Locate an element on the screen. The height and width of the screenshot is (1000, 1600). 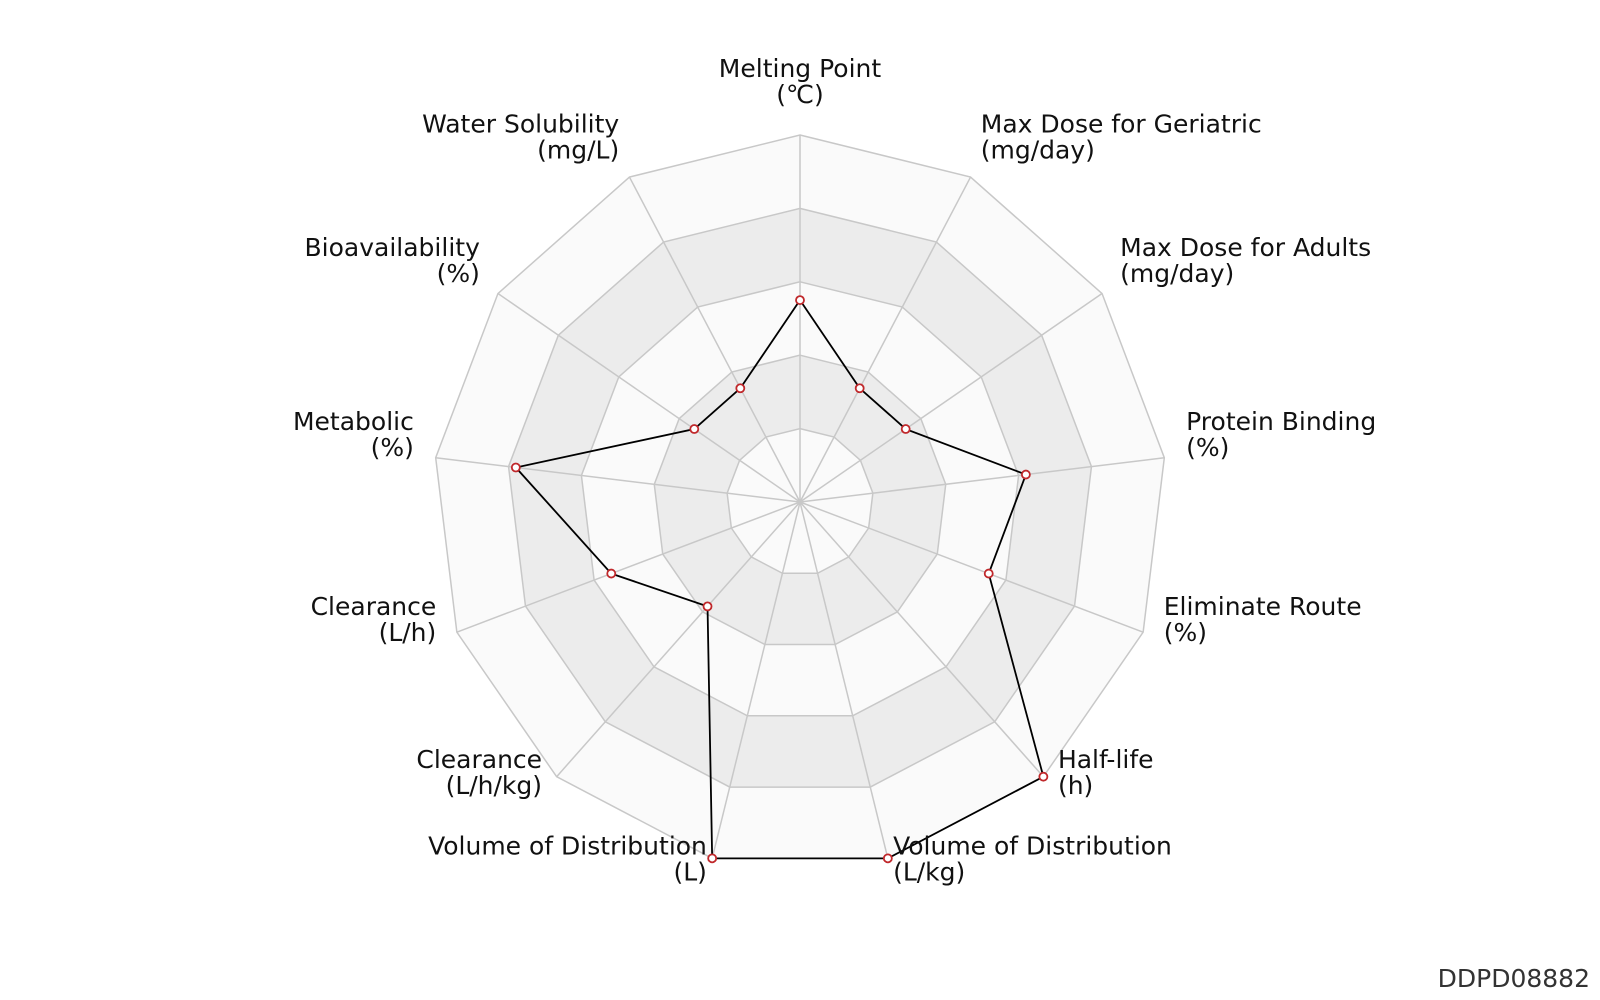
axis-label-water-solubility-mg-l: Water Solubility (mg/L) is located at coordinates (520, 137).